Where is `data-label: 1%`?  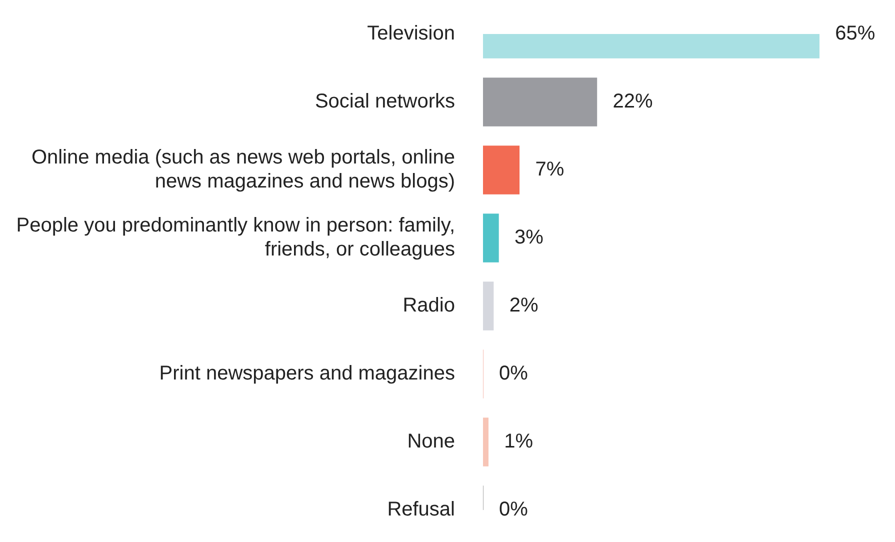 data-label: 1% is located at coordinates (519, 441).